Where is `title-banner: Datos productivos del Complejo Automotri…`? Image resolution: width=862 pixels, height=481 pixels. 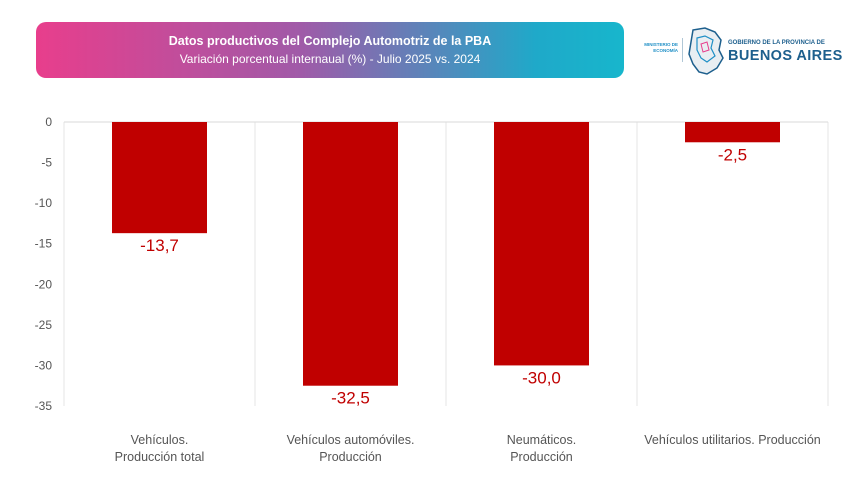
title-banner: Datos productivos del Complejo Automotri… is located at coordinates (330, 50).